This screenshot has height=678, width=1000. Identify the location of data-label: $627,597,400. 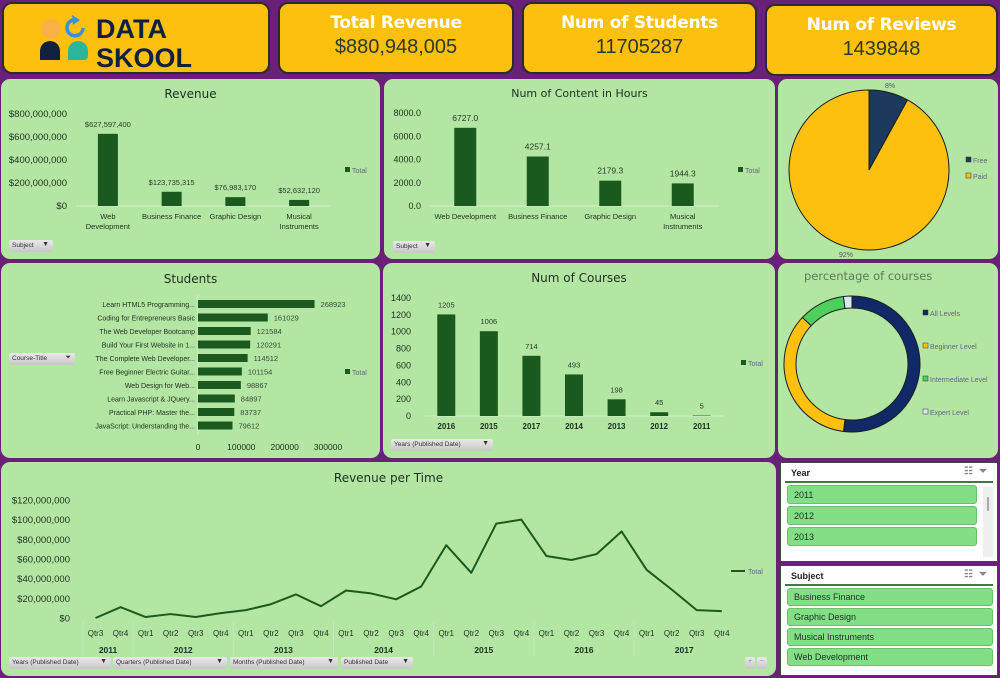
(108, 124).